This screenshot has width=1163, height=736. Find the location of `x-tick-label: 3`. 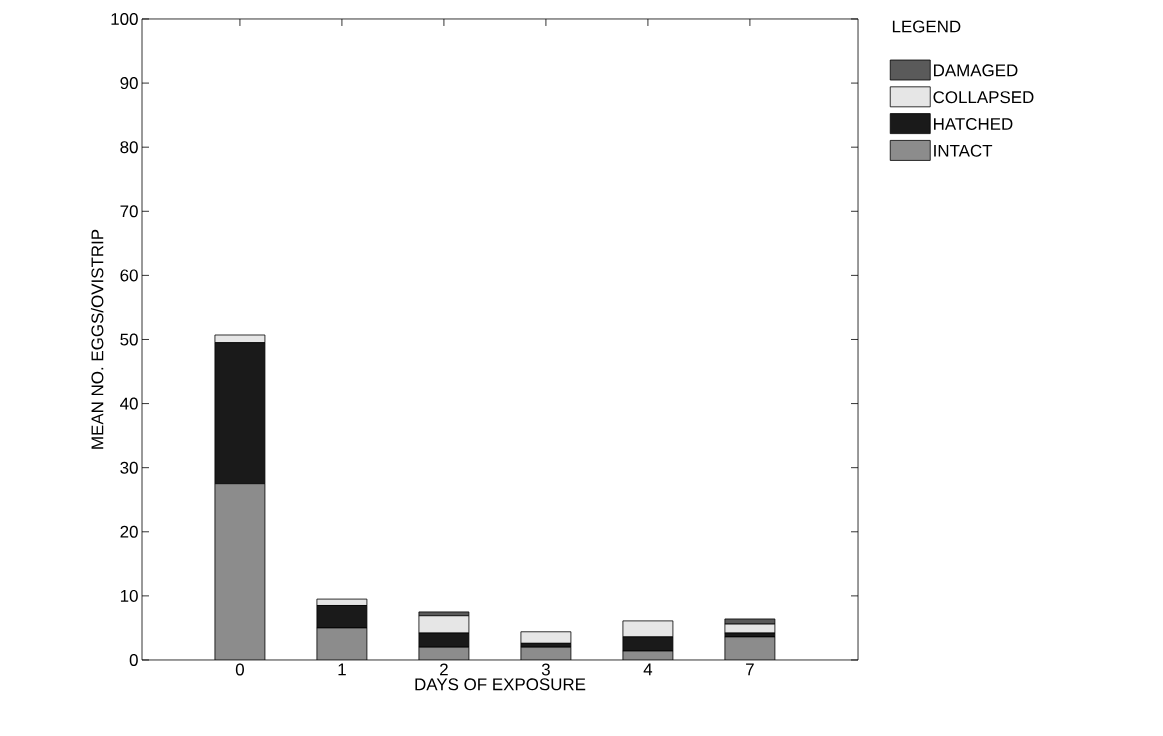

x-tick-label: 3 is located at coordinates (545, 669).